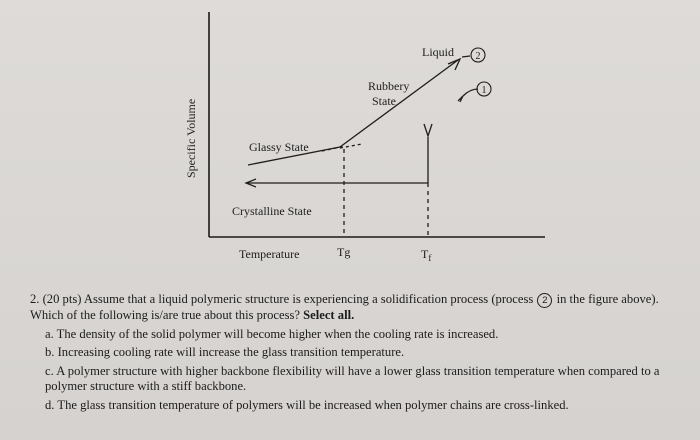 This screenshot has width=700, height=440. What do you see at coordinates (191, 138) in the screenshot?
I see `y-axis-label: Specific Volume` at bounding box center [191, 138].